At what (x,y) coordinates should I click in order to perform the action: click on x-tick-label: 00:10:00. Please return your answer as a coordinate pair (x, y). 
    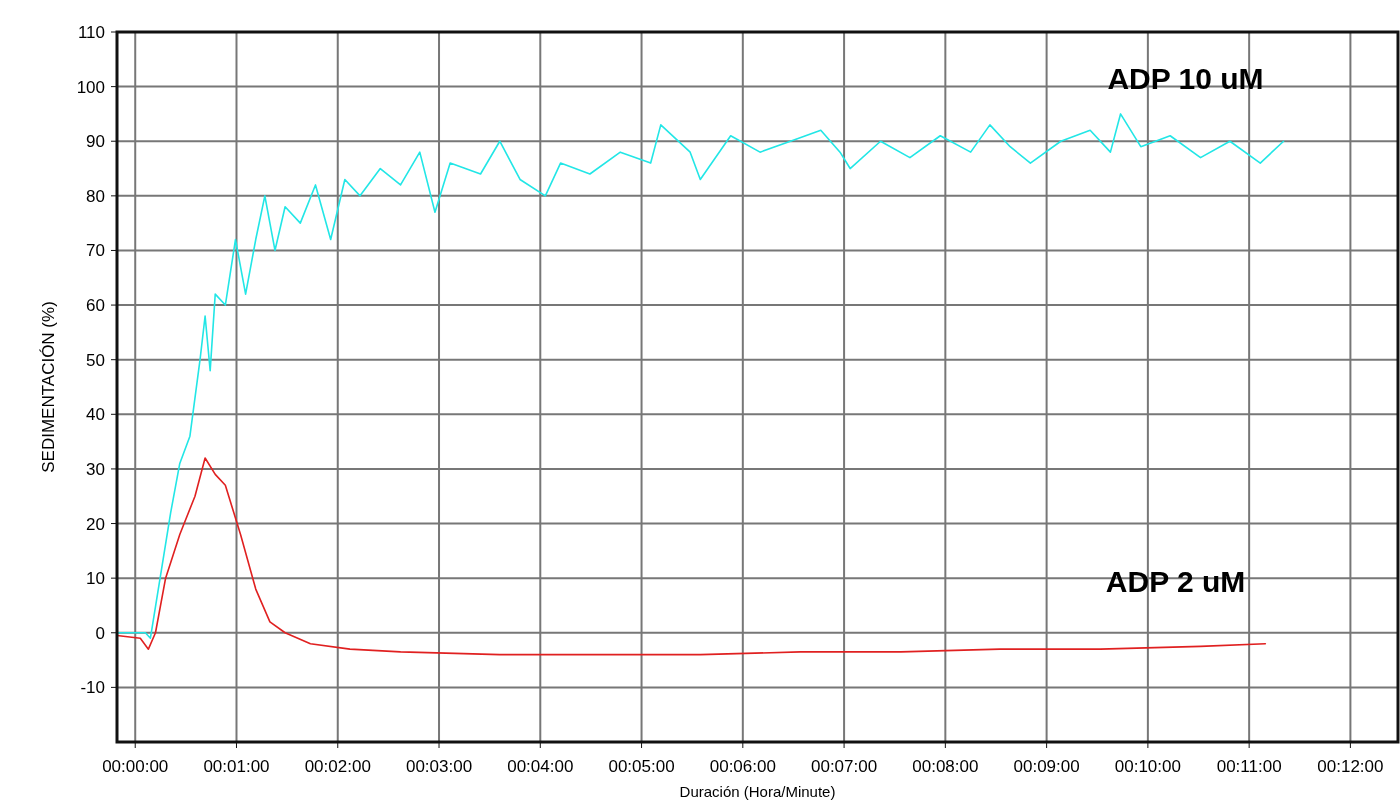
    Looking at the image, I should click on (1147, 766).